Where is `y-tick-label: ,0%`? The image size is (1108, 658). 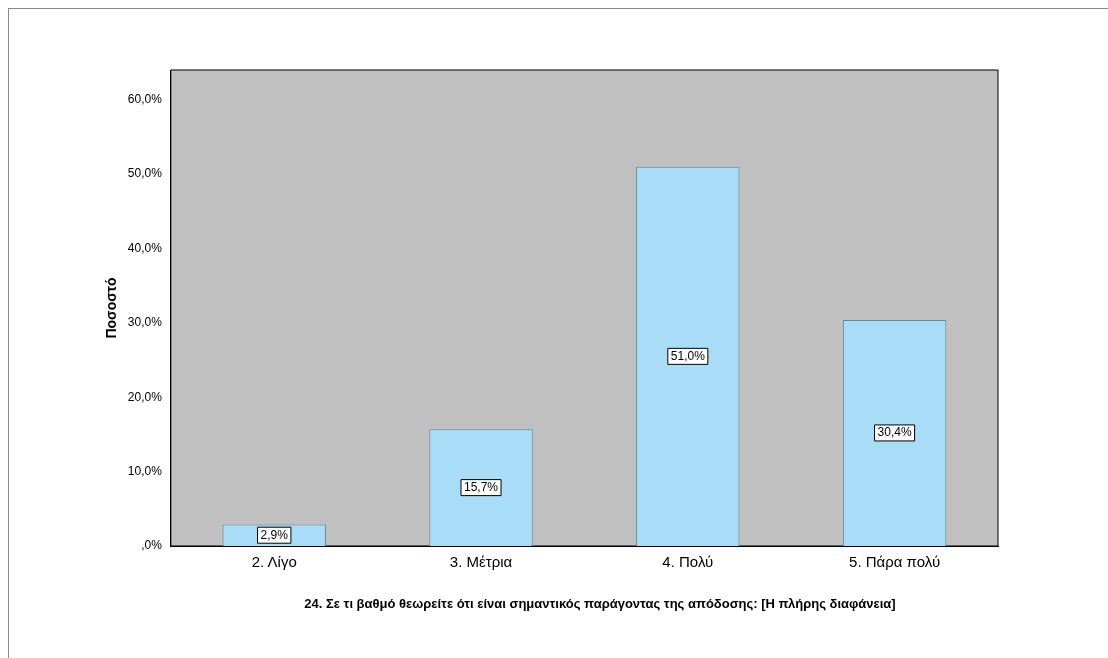 y-tick-label: ,0% is located at coordinates (152, 545).